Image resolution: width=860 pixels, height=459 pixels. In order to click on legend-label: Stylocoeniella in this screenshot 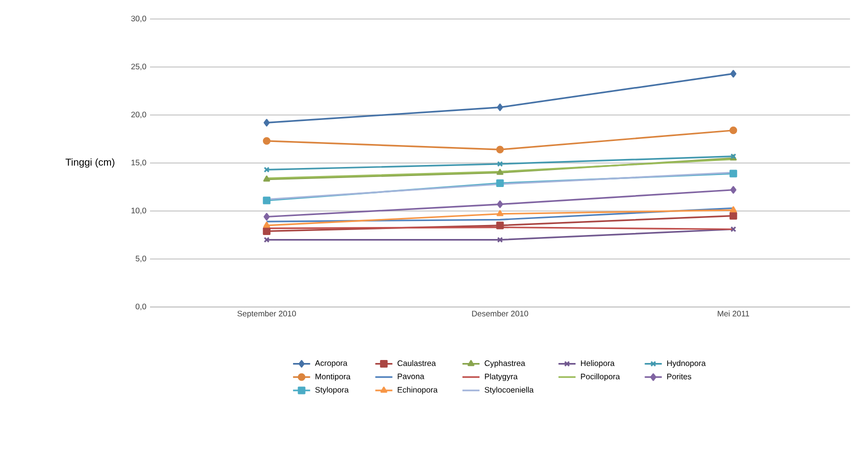, I will do `click(509, 390)`.